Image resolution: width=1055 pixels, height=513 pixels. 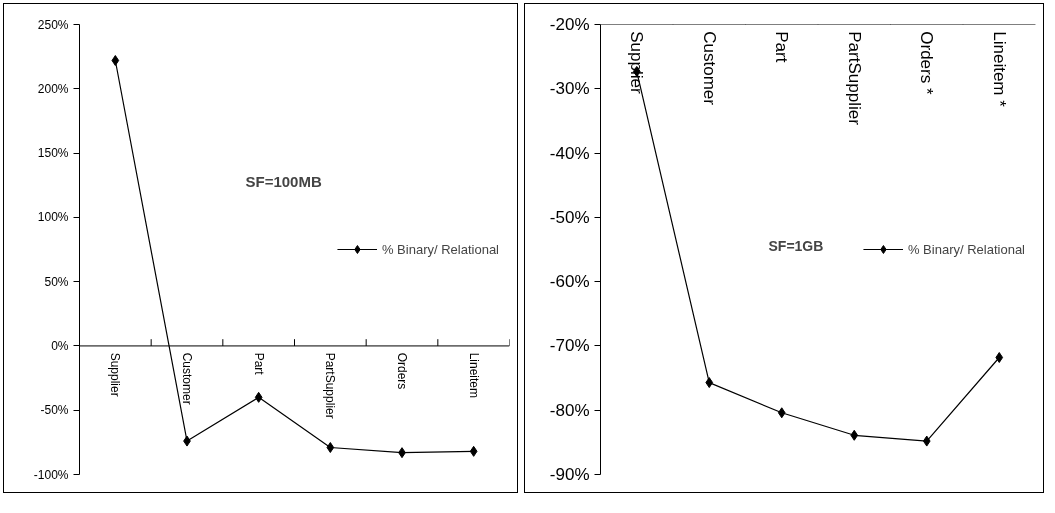 What do you see at coordinates (569, 282) in the screenshot?
I see `y-tick-label: -60%` at bounding box center [569, 282].